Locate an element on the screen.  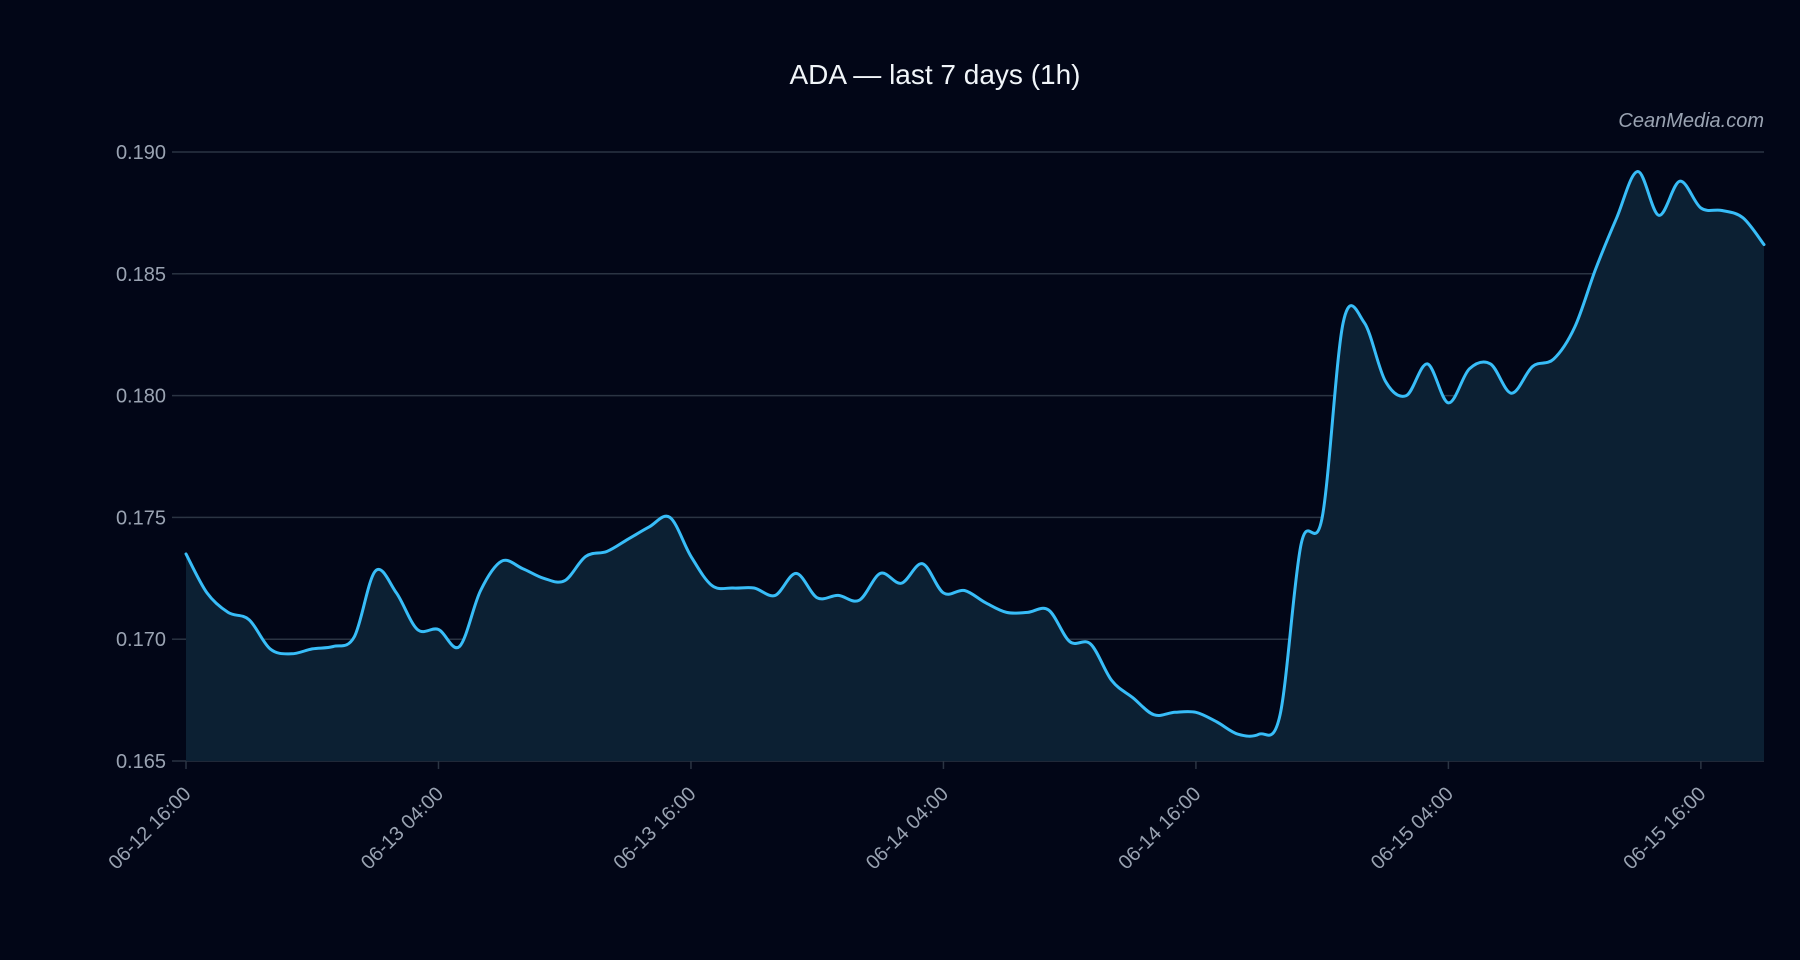
y-tick-label: 0.185 is located at coordinates (141, 275).